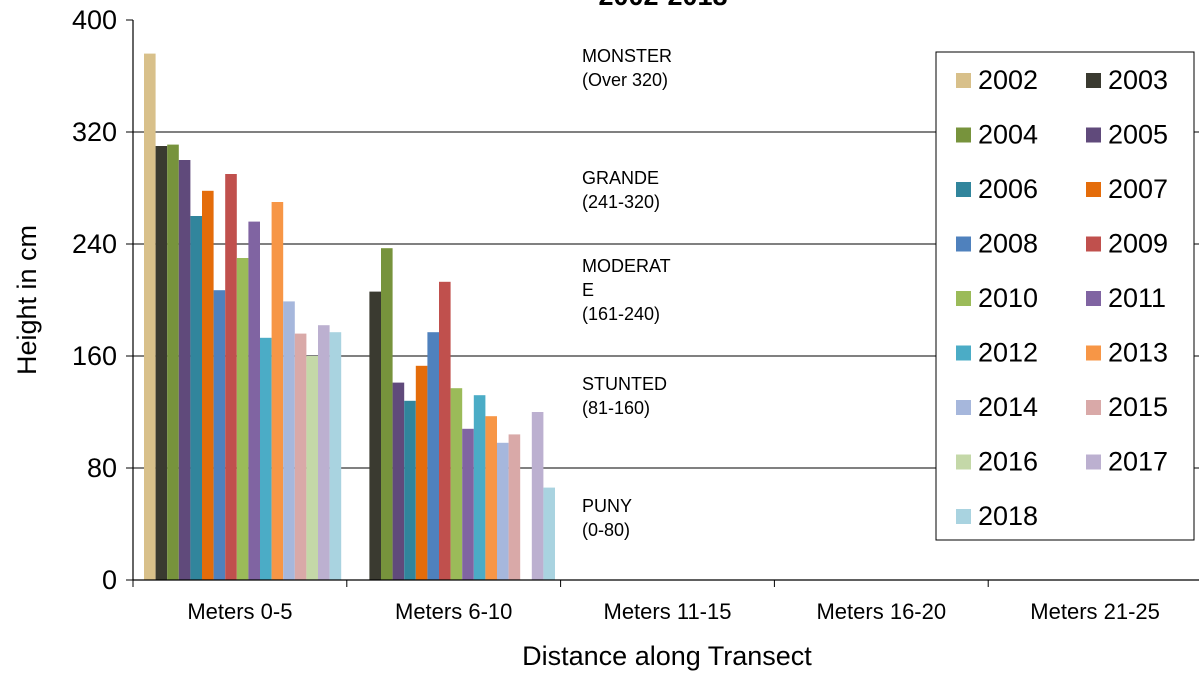 This screenshot has height=677, width=1199. What do you see at coordinates (963, 462) in the screenshot?
I see `legend-swatch-2016` at bounding box center [963, 462].